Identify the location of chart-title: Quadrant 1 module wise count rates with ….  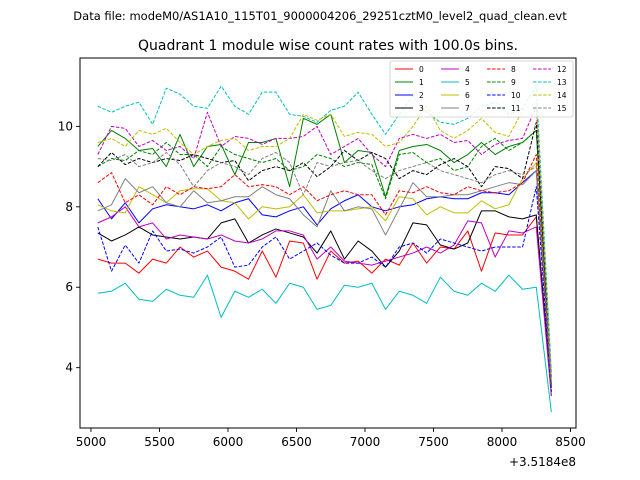
(328, 46).